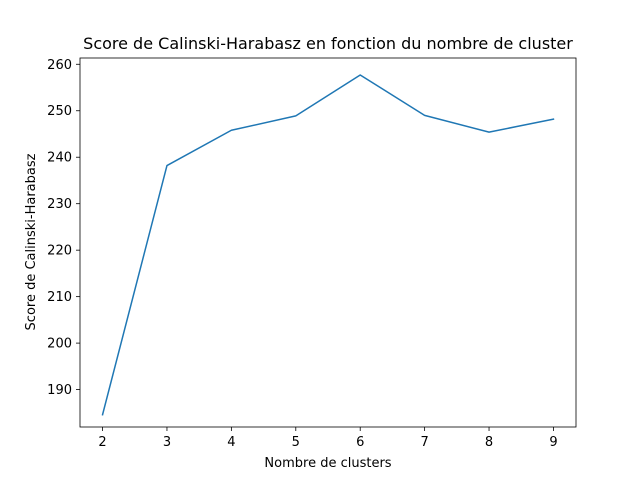 The width and height of the screenshot is (640, 484). I want to click on x-tick-label: 3, so click(167, 442).